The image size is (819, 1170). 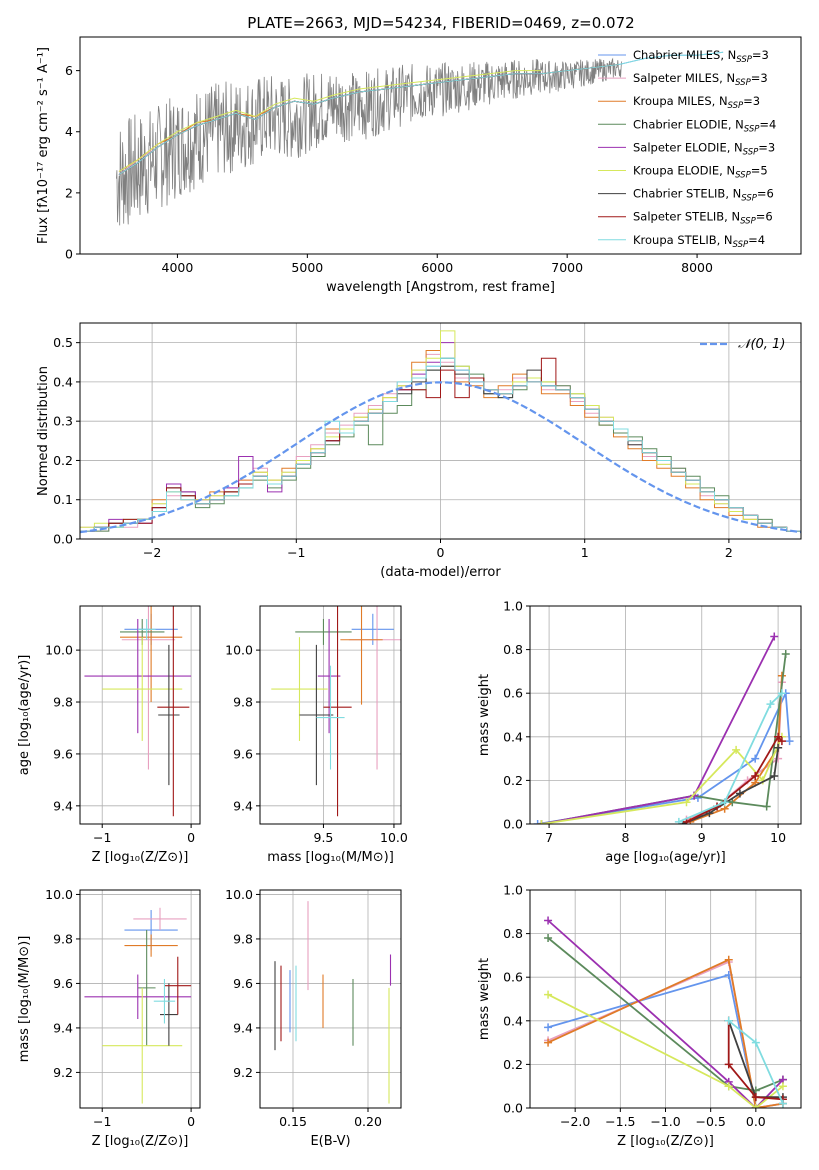 What do you see at coordinates (756, 1121) in the screenshot?
I see `x-tick-label: 0.0` at bounding box center [756, 1121].